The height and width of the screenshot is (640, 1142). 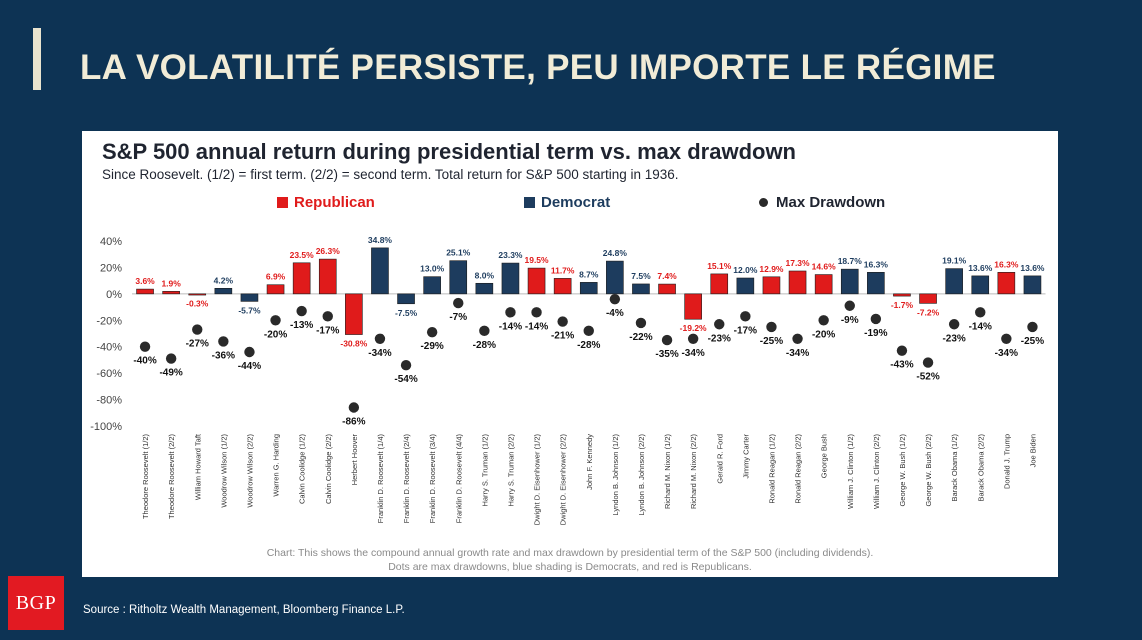 I want to click on drawdown-label: -86%, so click(x=353, y=422).